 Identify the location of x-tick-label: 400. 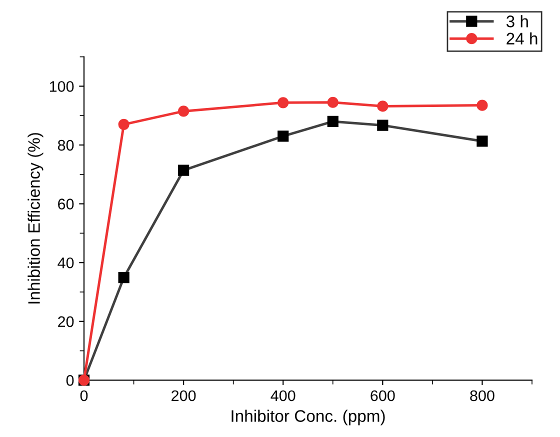
(283, 396).